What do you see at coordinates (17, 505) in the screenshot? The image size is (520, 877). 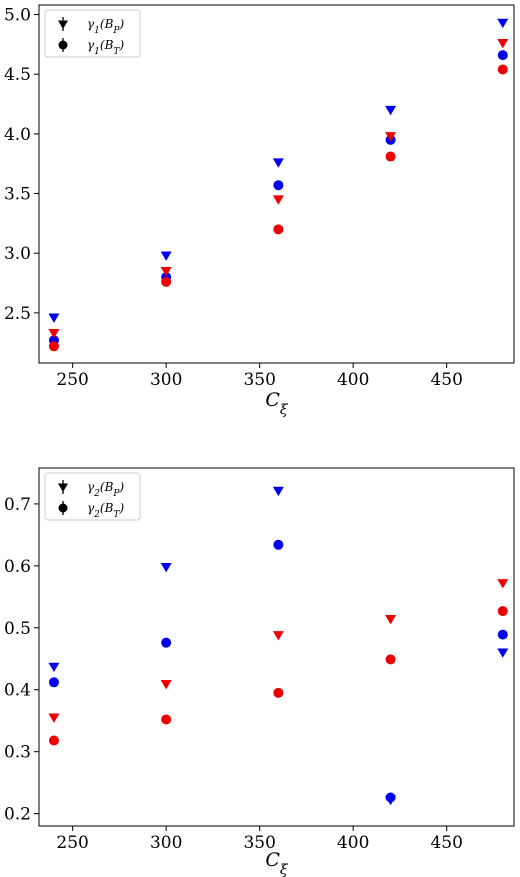 I see `y-tick-label: 0.7` at bounding box center [17, 505].